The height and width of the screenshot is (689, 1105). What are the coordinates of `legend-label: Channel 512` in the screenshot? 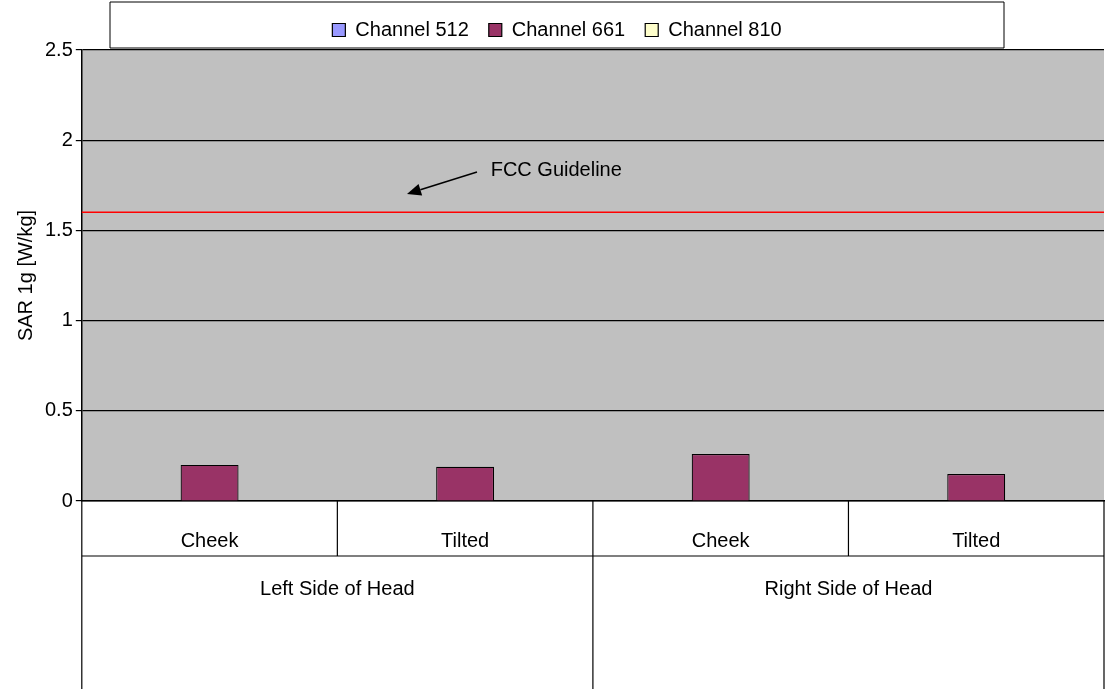 It's located at (412, 28).